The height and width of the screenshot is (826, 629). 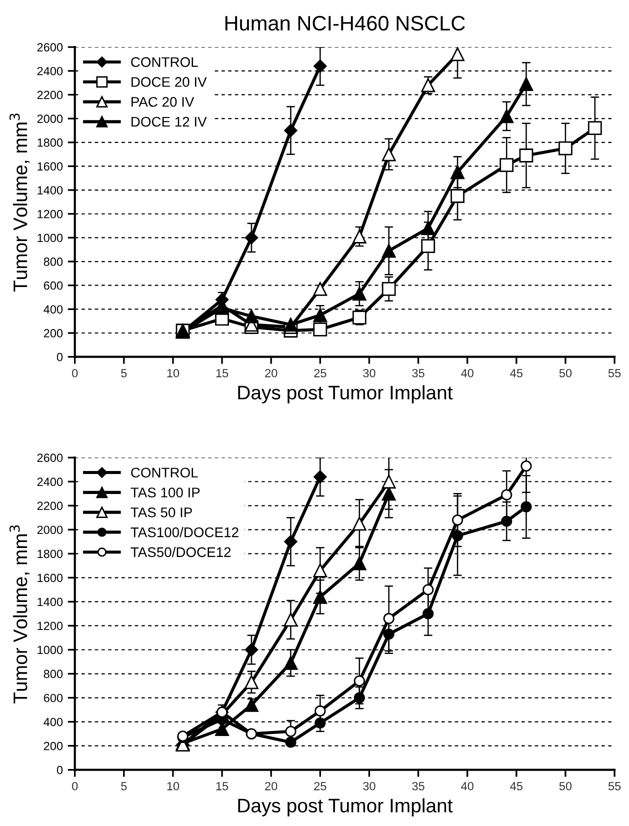 I want to click on legend-label: TAS100/DOCE12, so click(x=184, y=532).